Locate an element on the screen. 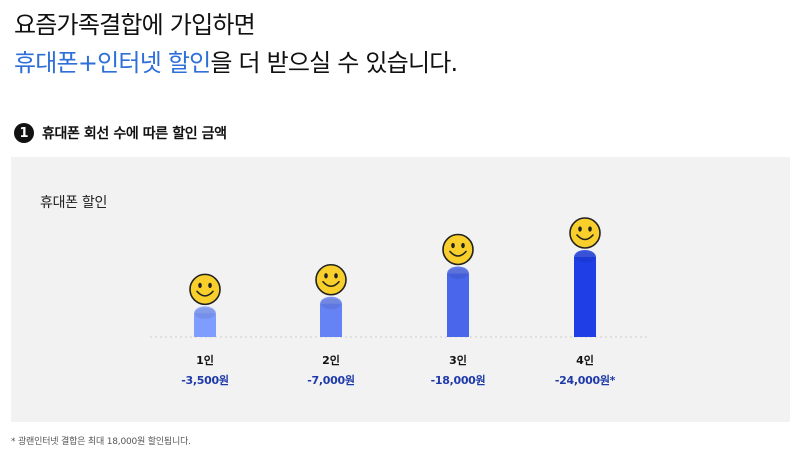 The width and height of the screenshot is (810, 460). bar-group: 3인 -18,000원 is located at coordinates (458, 310).